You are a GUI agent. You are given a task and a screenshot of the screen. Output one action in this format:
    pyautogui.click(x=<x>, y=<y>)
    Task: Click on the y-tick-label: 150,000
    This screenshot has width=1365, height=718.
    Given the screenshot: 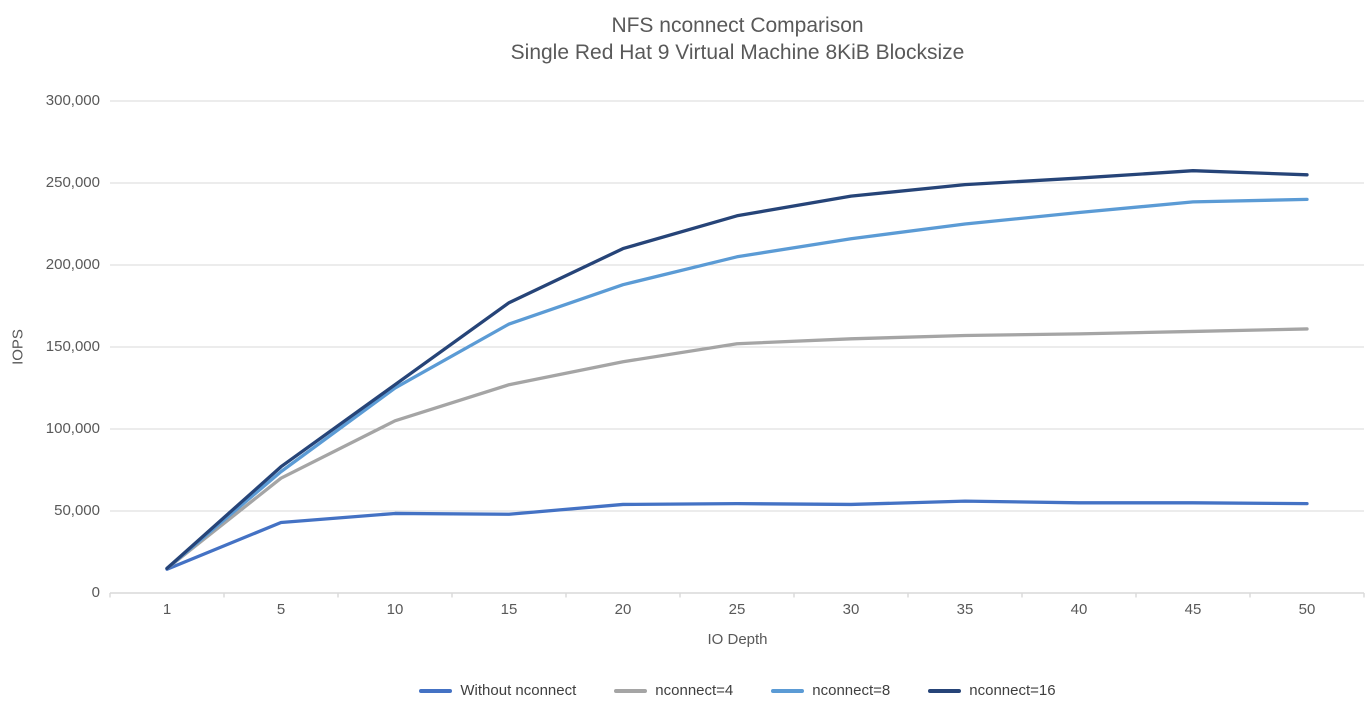 What is the action you would take?
    pyautogui.click(x=72, y=346)
    